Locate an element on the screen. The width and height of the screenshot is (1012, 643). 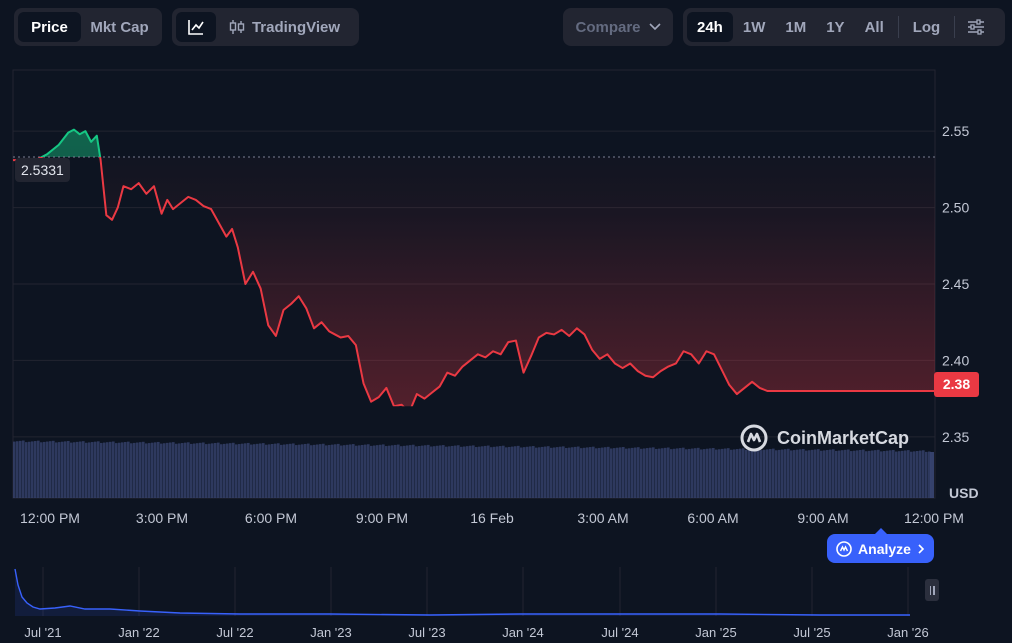
chart-type-toggle: TradingView is located at coordinates (265, 27).